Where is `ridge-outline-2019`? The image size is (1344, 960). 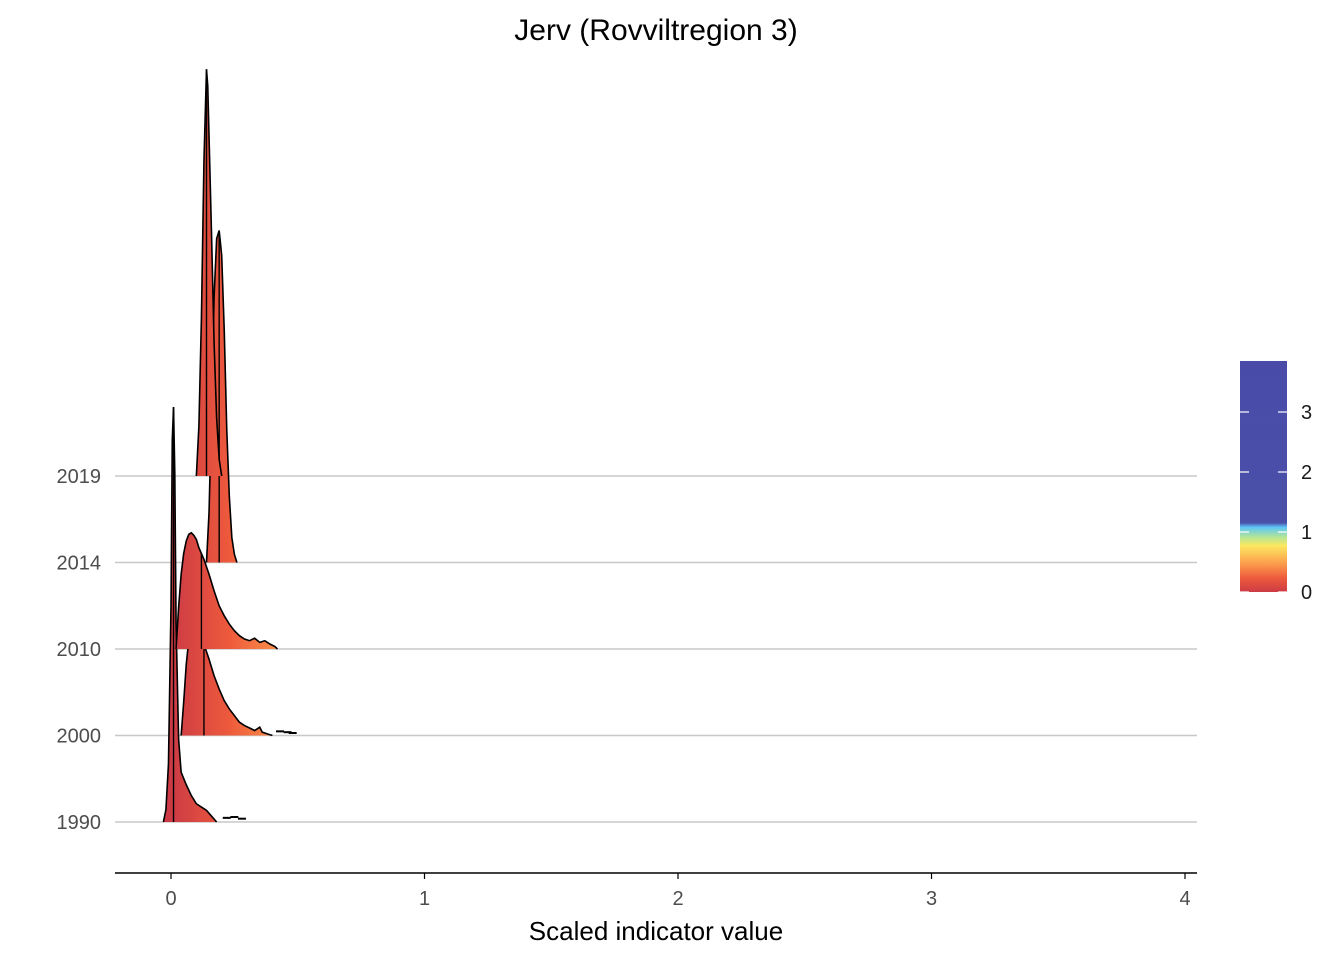
ridge-outline-2019 is located at coordinates (209, 273).